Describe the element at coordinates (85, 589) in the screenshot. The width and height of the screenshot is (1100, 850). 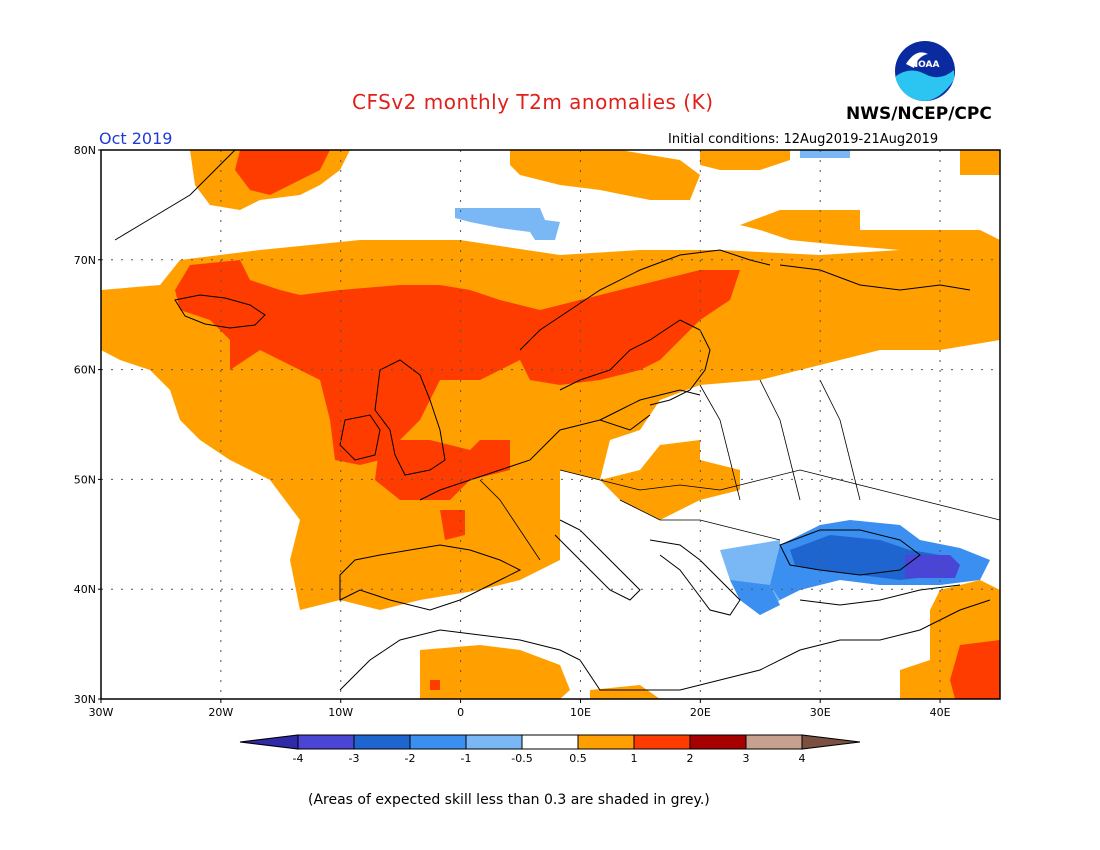
I see `lat-tick-label: 40N` at that location.